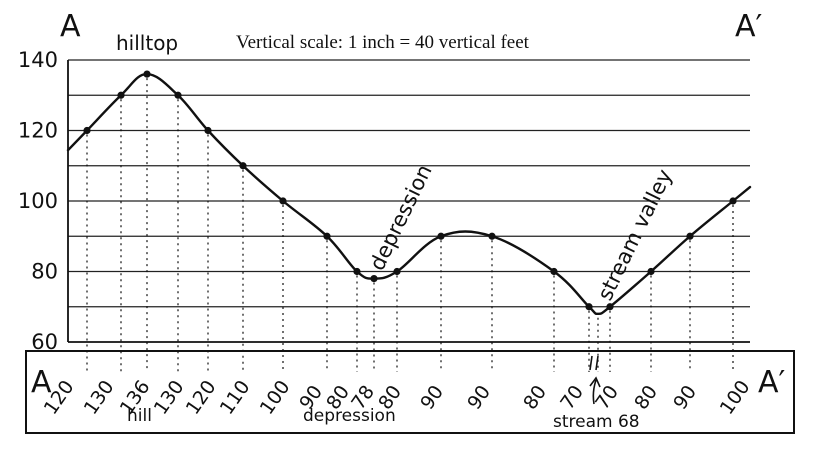 The height and width of the screenshot is (449, 836). Describe the element at coordinates (139, 416) in the screenshot. I see `hill-note: hill` at that location.